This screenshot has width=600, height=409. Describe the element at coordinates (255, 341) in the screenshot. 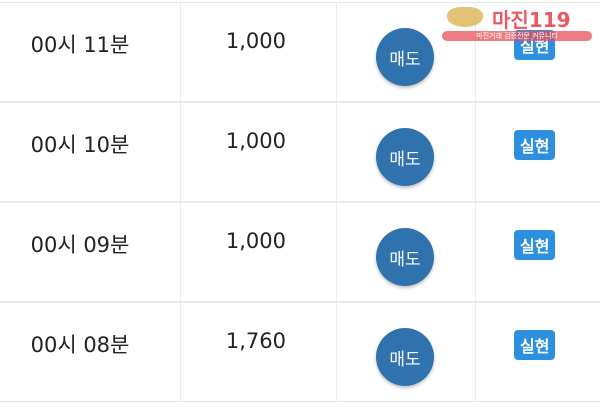

I see `amount: 1,760` at that location.